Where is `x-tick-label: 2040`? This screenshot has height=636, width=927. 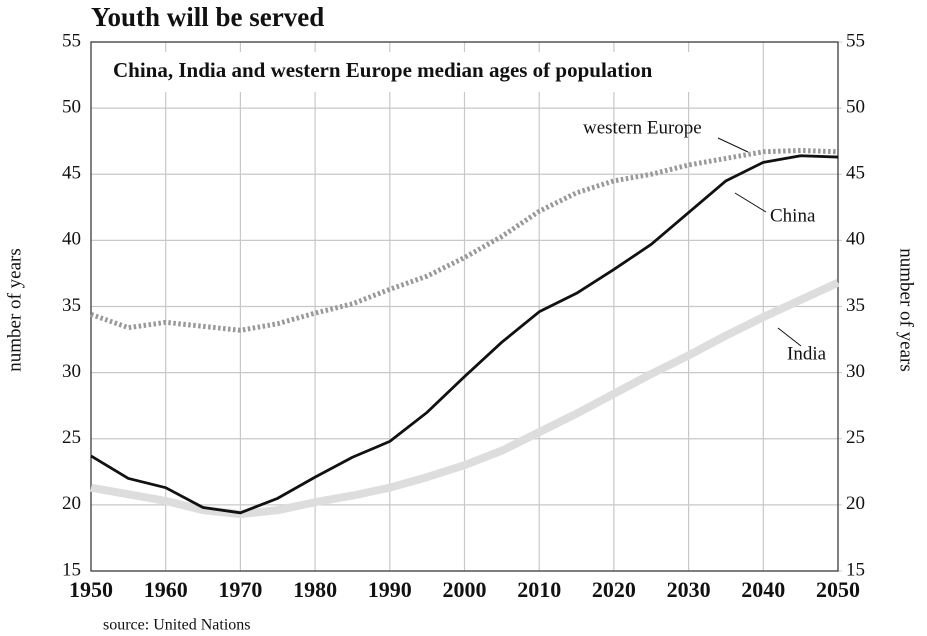 x-tick-label: 2040 is located at coordinates (763, 589).